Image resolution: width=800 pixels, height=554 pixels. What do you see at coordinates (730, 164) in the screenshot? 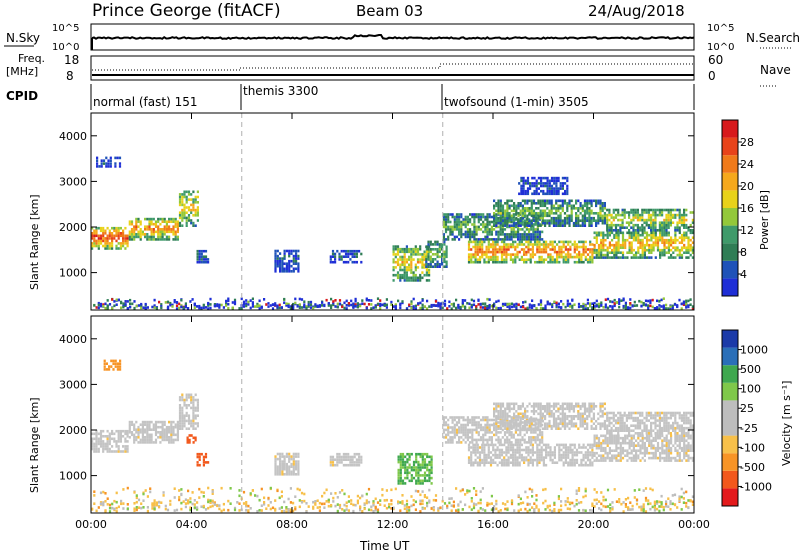
I see `colorbar-segment` at bounding box center [730, 164].